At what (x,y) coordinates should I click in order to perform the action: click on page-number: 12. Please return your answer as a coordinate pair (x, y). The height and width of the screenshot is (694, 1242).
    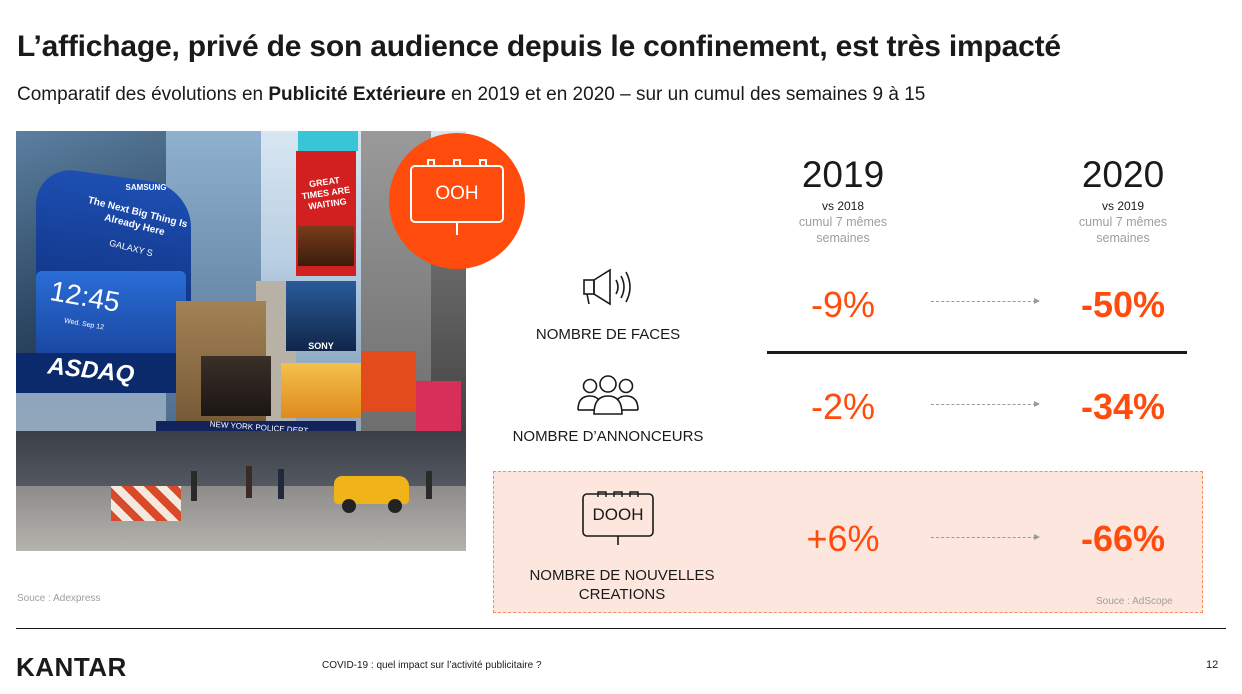
    Looking at the image, I should click on (1212, 665).